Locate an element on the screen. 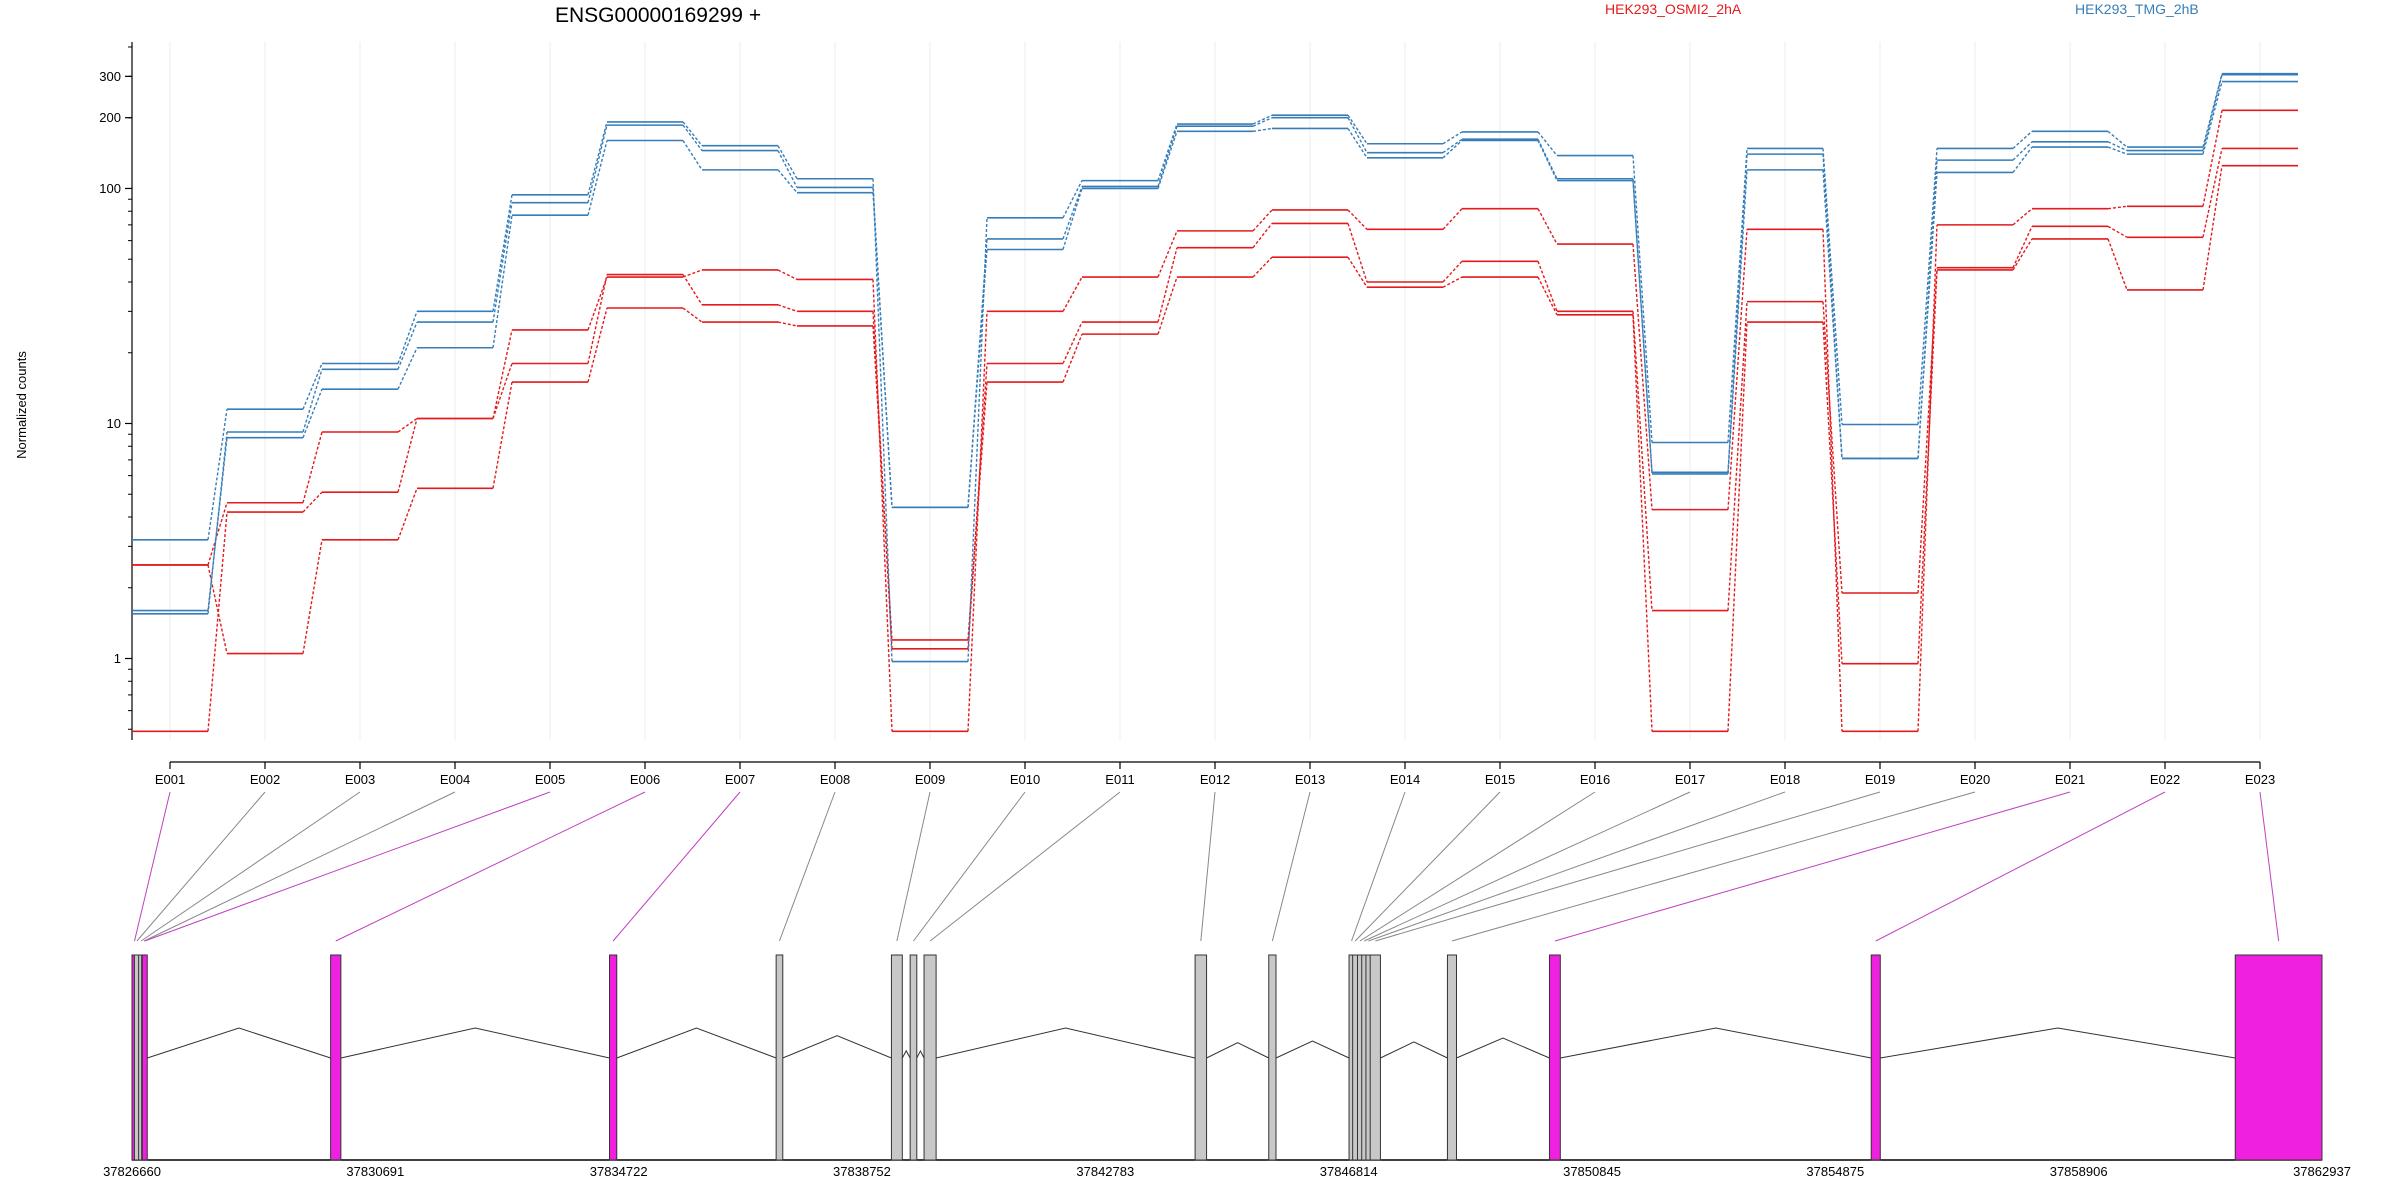 The width and height of the screenshot is (2400, 1200). exon-connector-lines is located at coordinates (1207, 866).